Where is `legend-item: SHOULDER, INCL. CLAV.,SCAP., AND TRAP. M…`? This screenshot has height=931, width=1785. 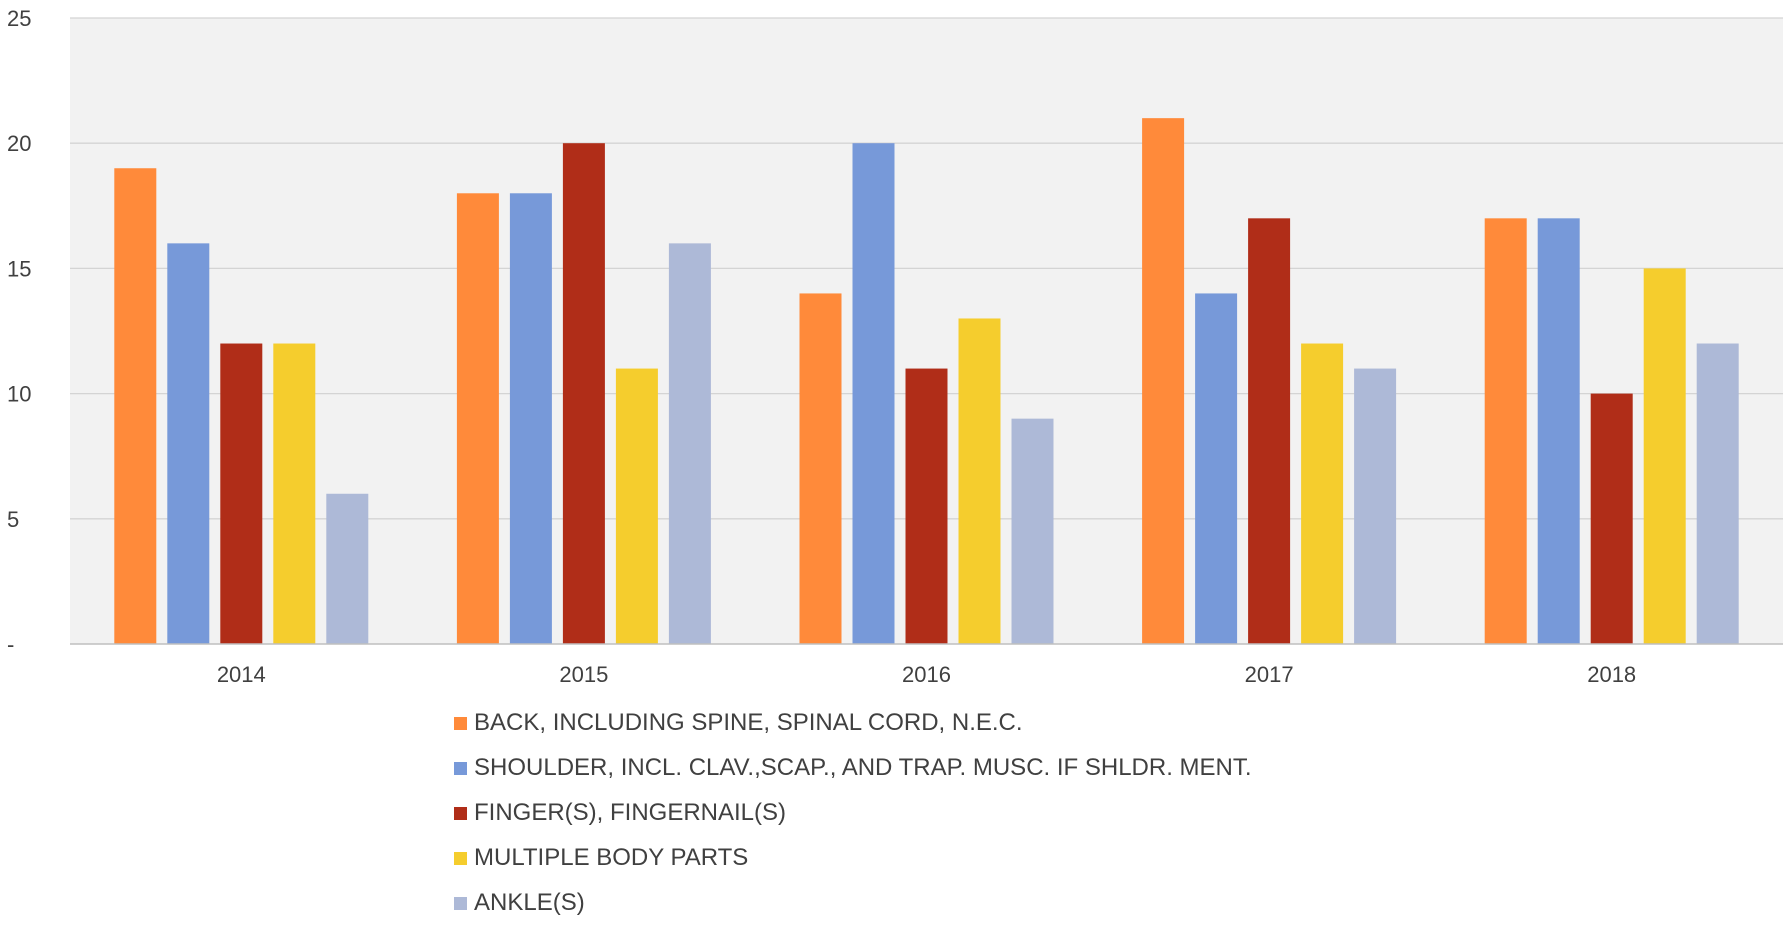 legend-item: SHOULDER, INCL. CLAV.,SCAP., AND TRAP. M… is located at coordinates (954, 768).